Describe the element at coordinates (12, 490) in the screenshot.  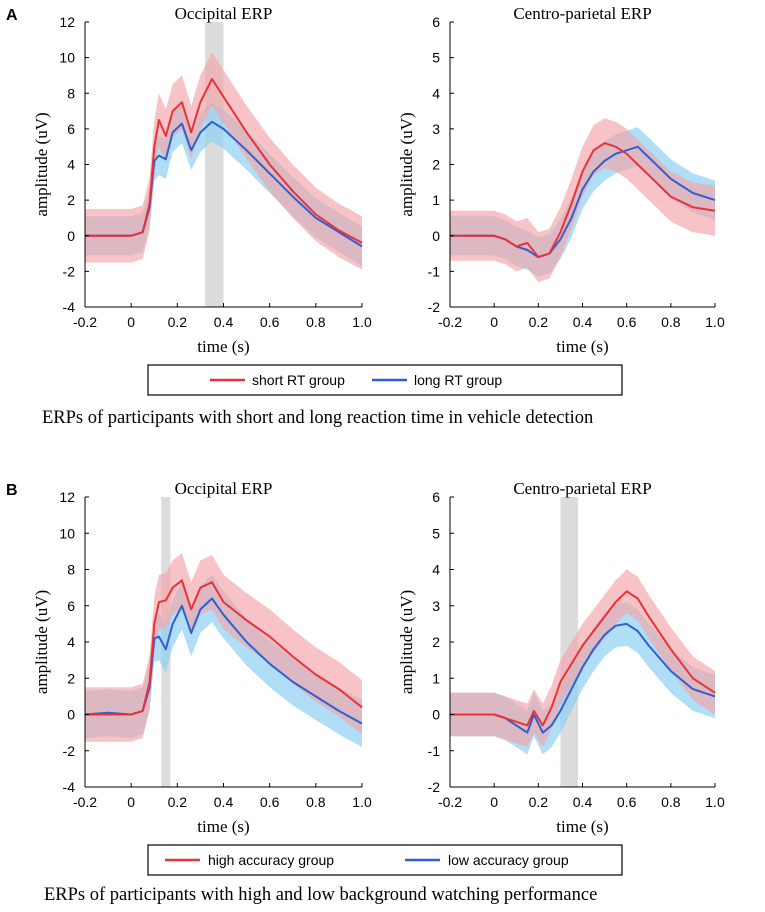
I see `panel-letter-b: B` at that location.